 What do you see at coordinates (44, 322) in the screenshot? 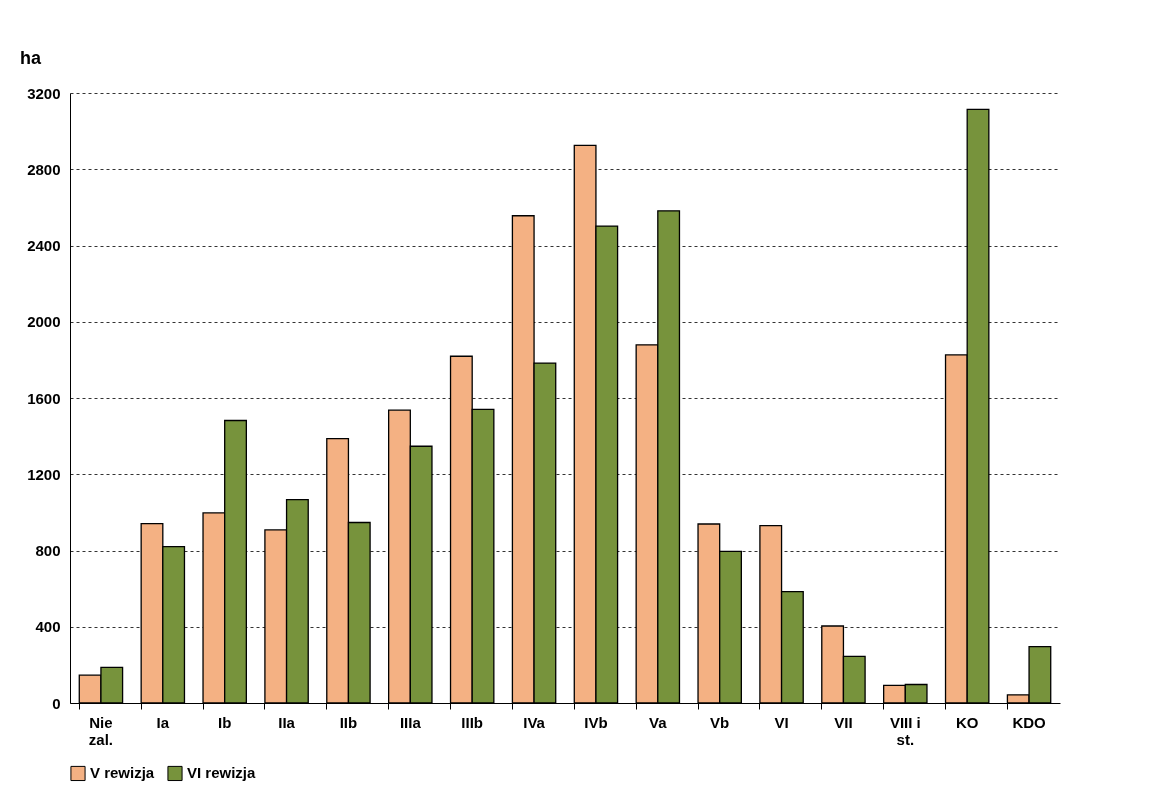
I see `y-tick-label: 2000` at bounding box center [44, 322].